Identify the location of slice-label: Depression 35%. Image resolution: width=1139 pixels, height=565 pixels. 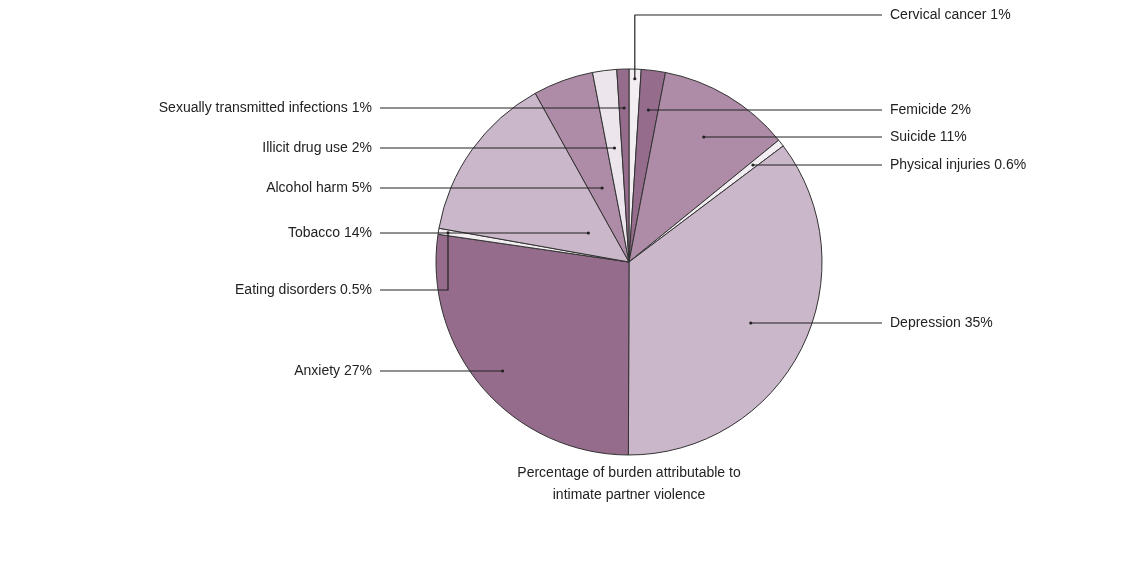
(941, 322).